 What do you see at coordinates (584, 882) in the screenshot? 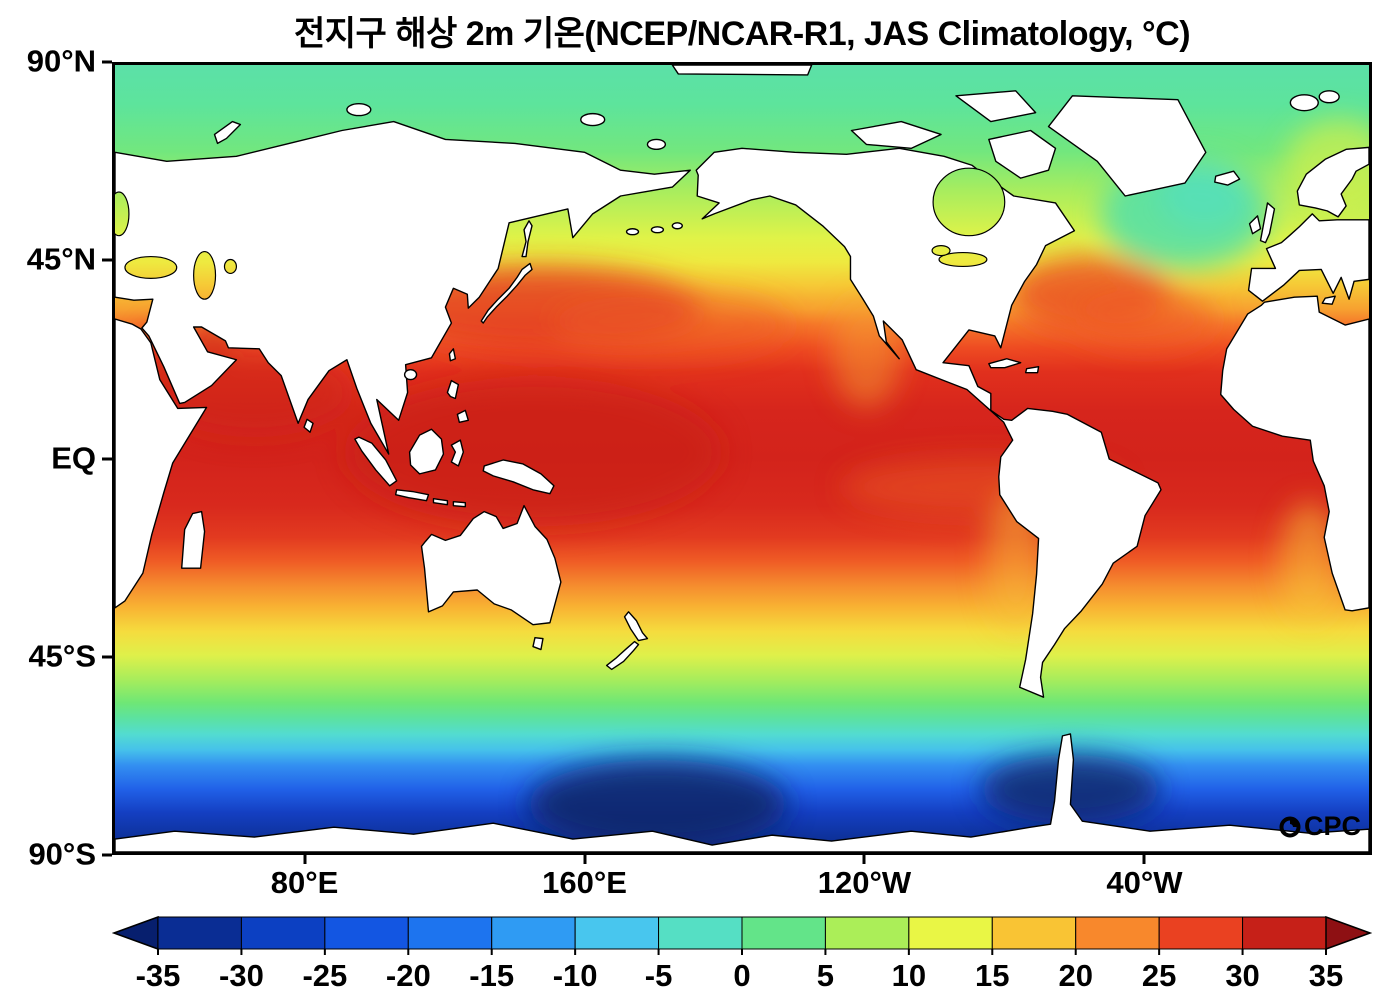
I see `x-tick-label: 160°E` at bounding box center [584, 882].